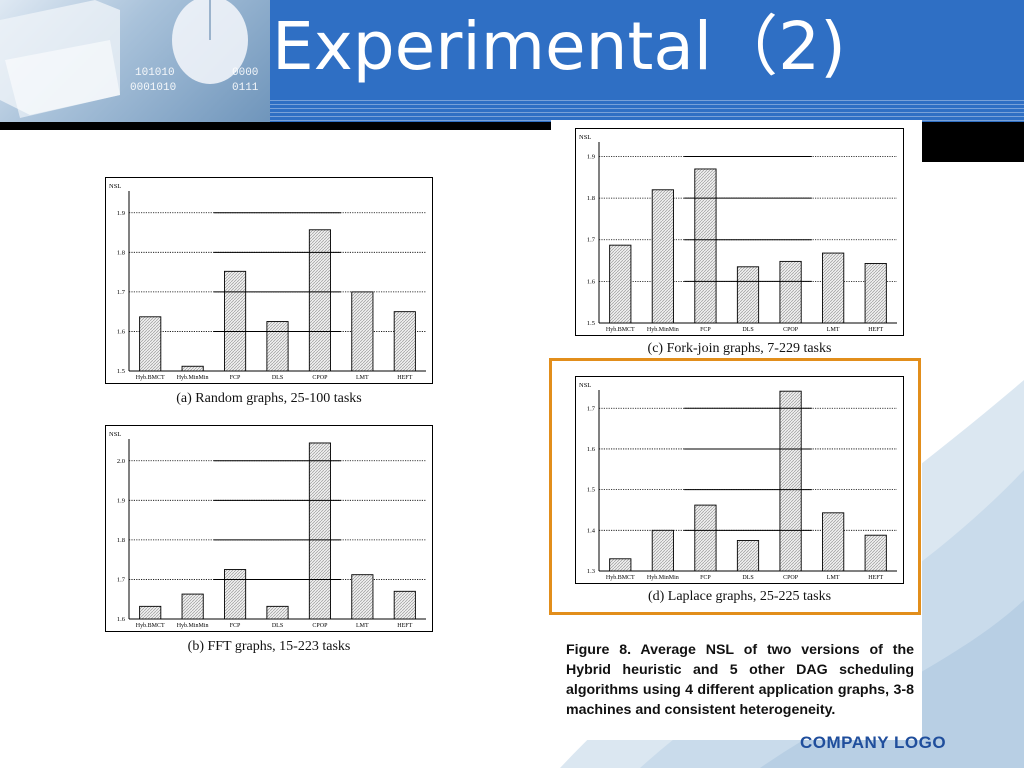 This screenshot has height=768, width=1024. I want to click on plot-frame, so click(269, 528).